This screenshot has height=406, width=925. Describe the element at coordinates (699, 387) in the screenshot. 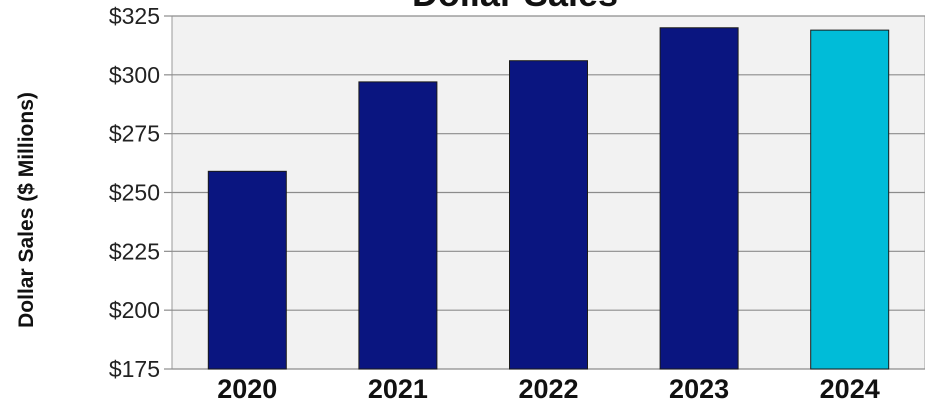

I see `x-tick-label: 2023` at that location.